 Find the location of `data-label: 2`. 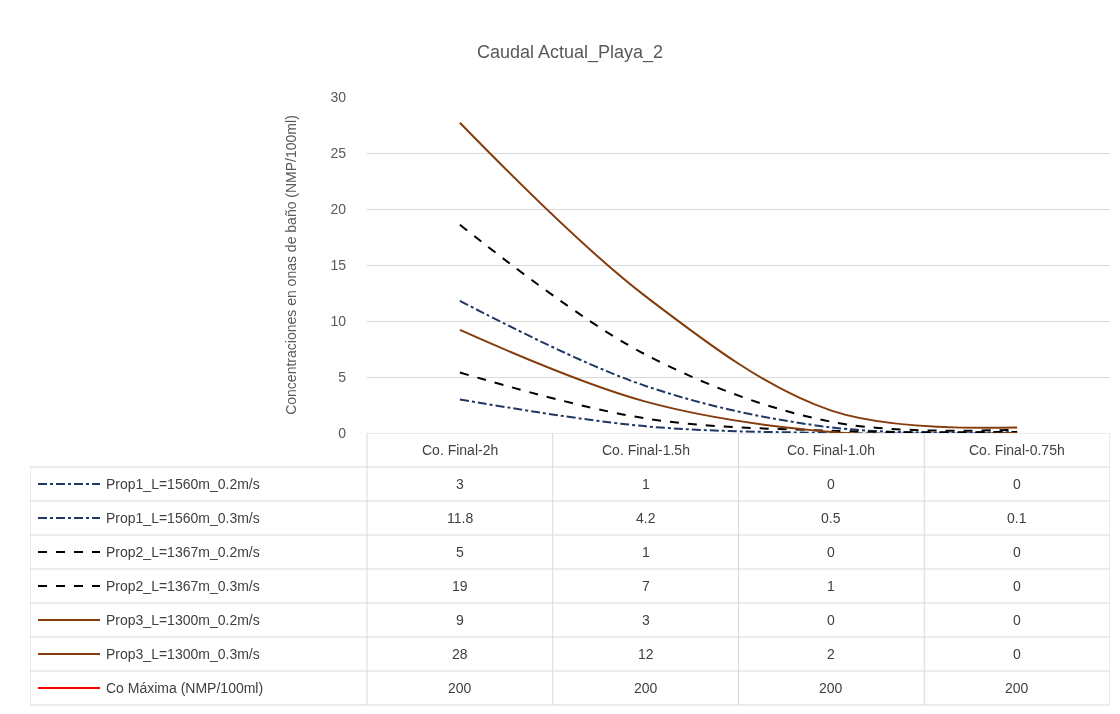

data-label: 2 is located at coordinates (831, 654).